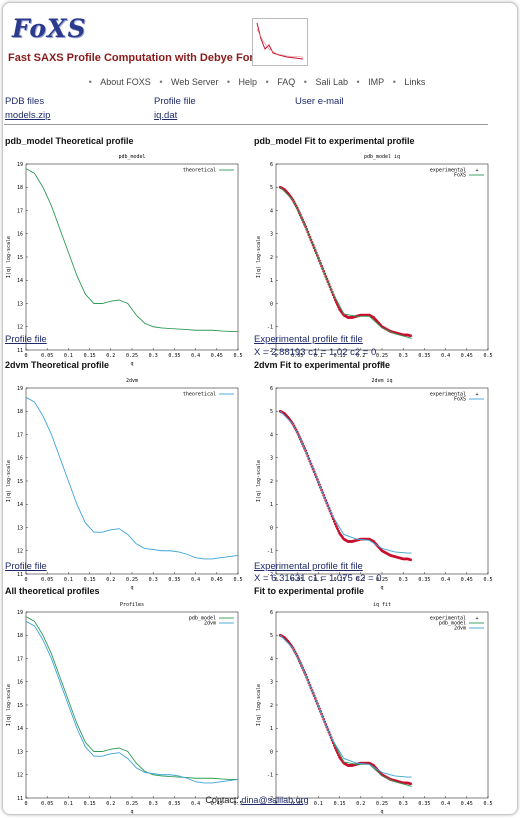  What do you see at coordinates (280, 42) in the screenshot?
I see `header-thumbnail-image` at bounding box center [280, 42].